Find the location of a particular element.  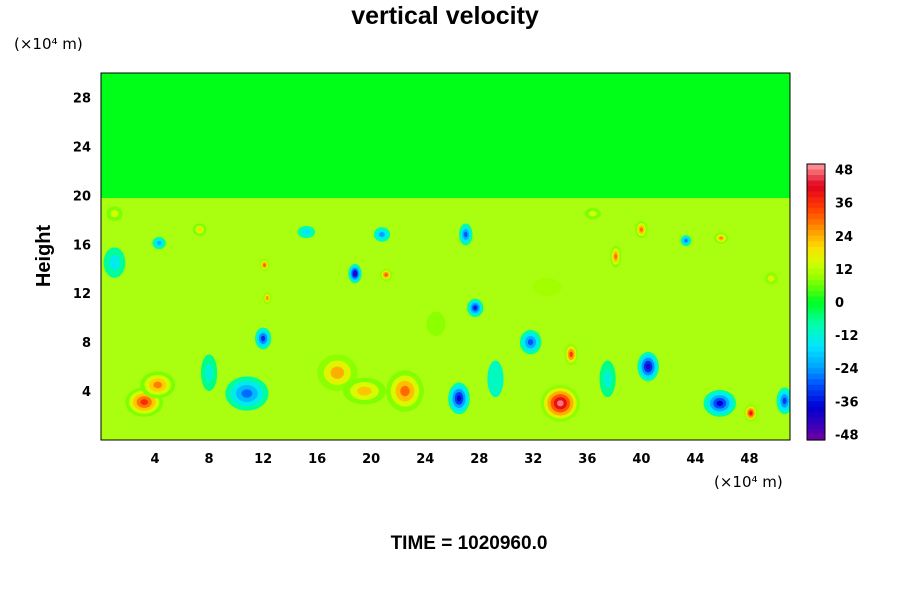

colorbar-tick-label: -36 is located at coordinates (847, 402).